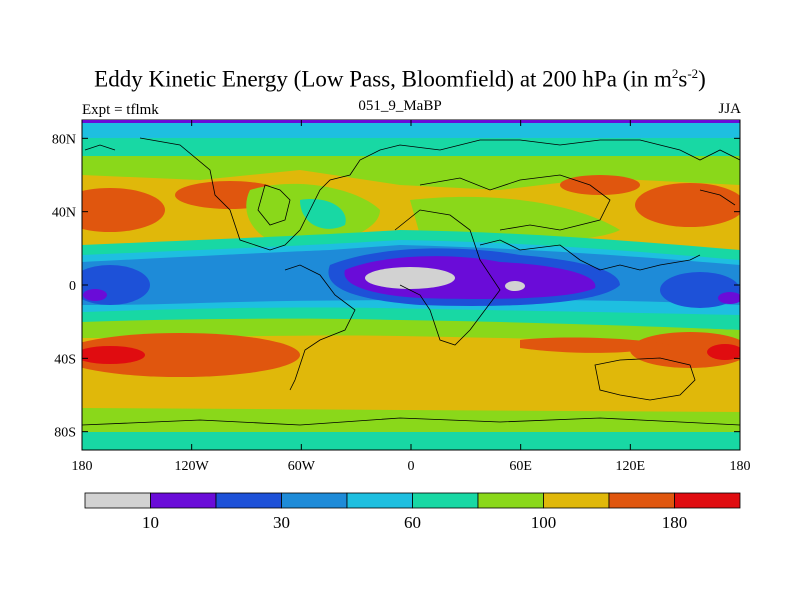  What do you see at coordinates (631, 466) in the screenshot?
I see `x-tick-label: 120E` at bounding box center [631, 466].